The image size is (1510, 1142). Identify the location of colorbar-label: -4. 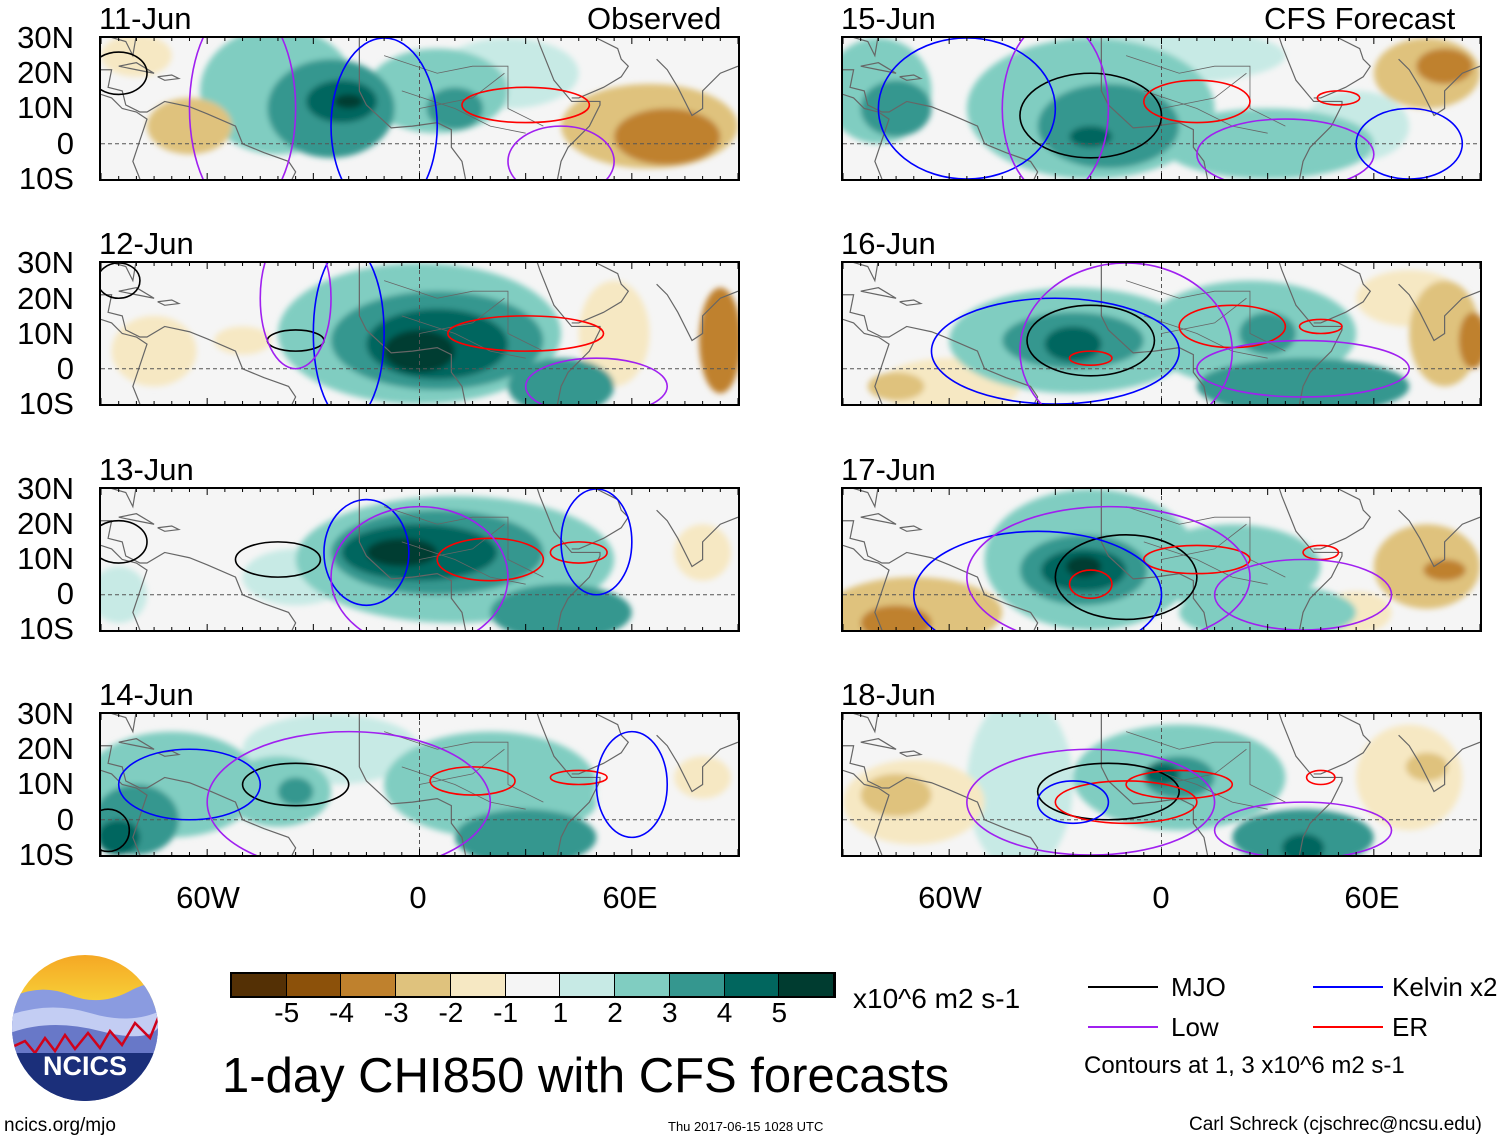
(341, 1012).